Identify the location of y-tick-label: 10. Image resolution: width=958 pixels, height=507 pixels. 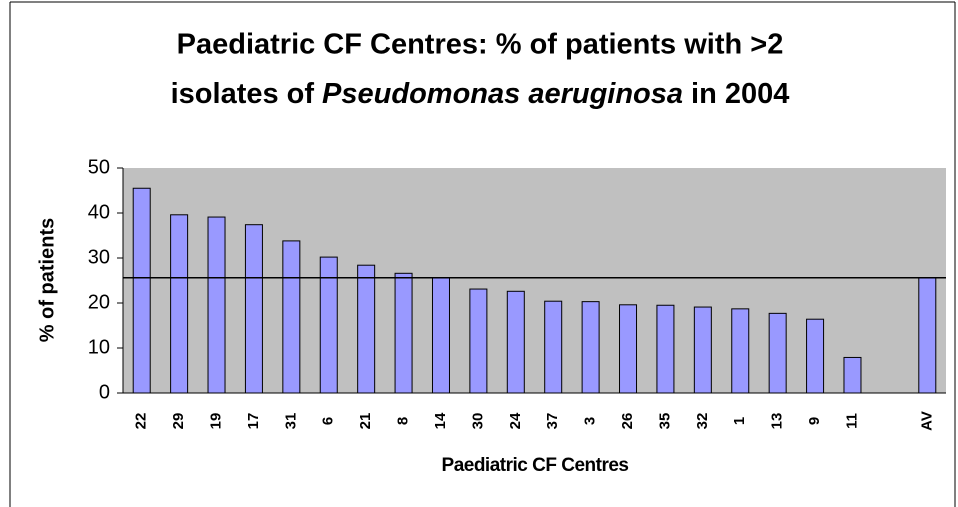
(99, 347).